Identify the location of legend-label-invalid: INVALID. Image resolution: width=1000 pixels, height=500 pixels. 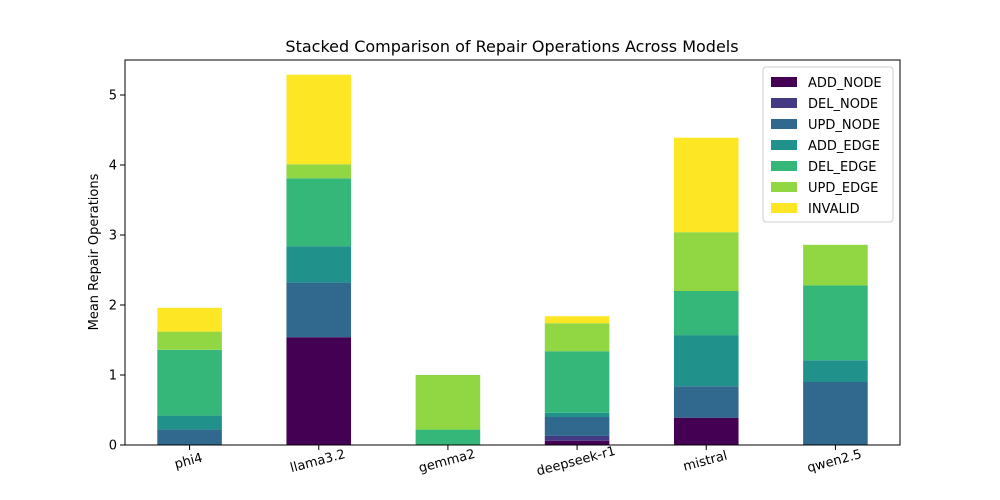
(834, 209).